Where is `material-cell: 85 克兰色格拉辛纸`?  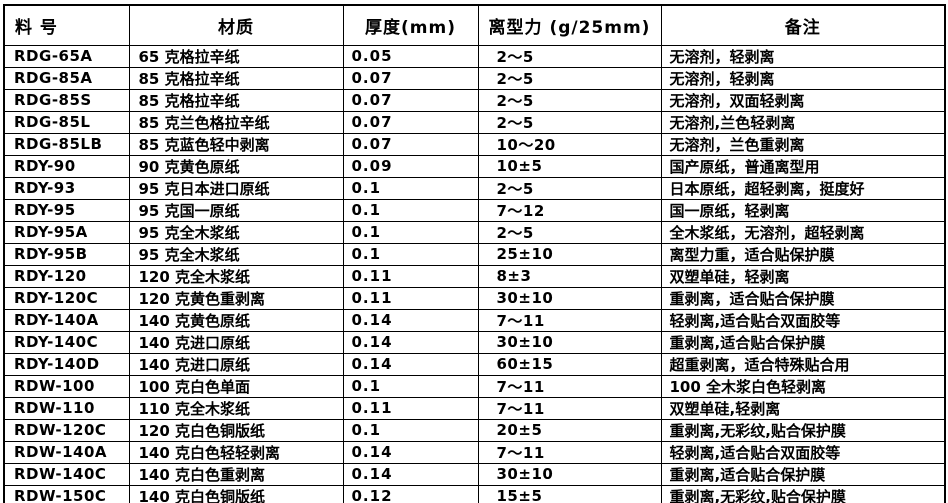 material-cell: 85 克兰色格拉辛纸 is located at coordinates (236, 122).